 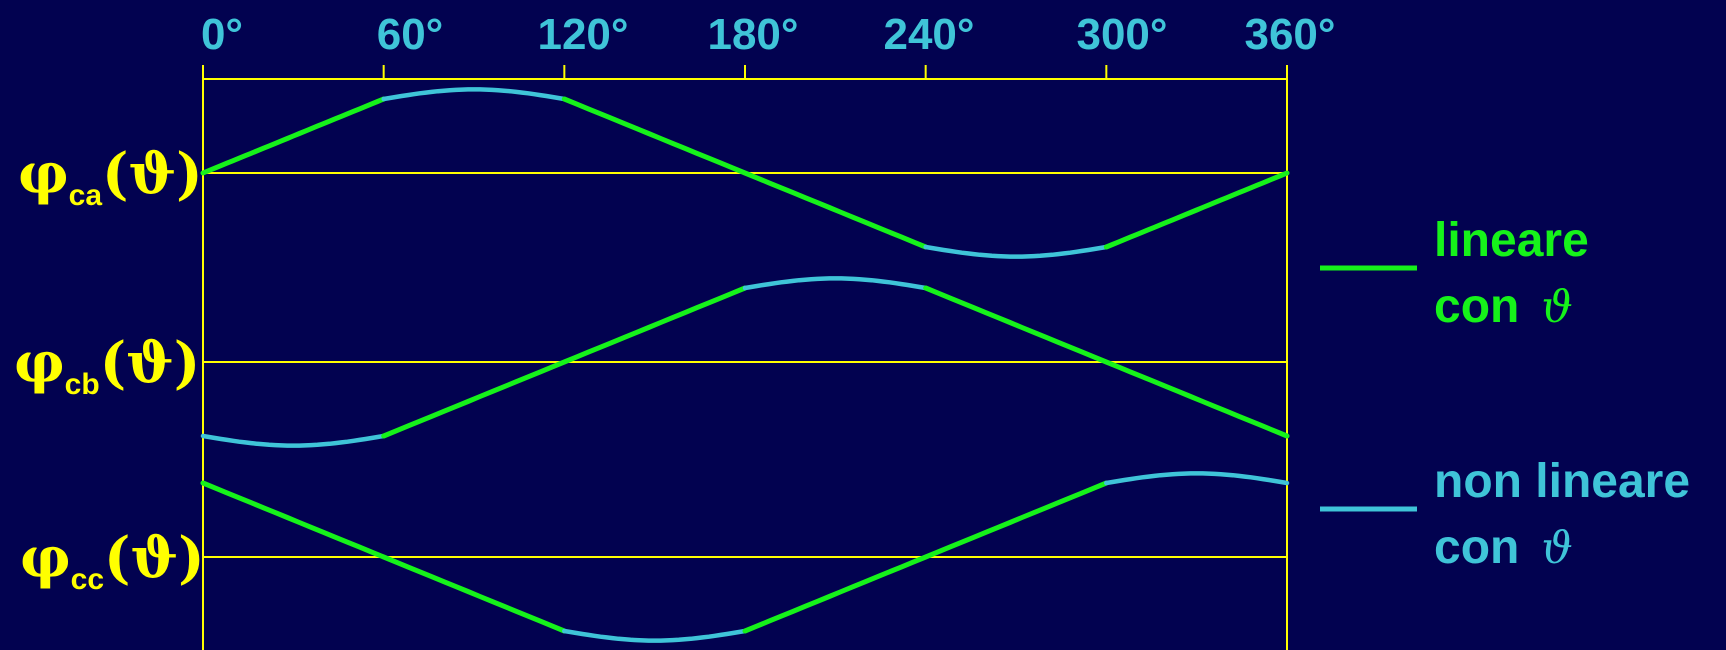 What do you see at coordinates (1454, 273) in the screenshot?
I see `legend-item-linear: lineare con ϑ` at bounding box center [1454, 273].